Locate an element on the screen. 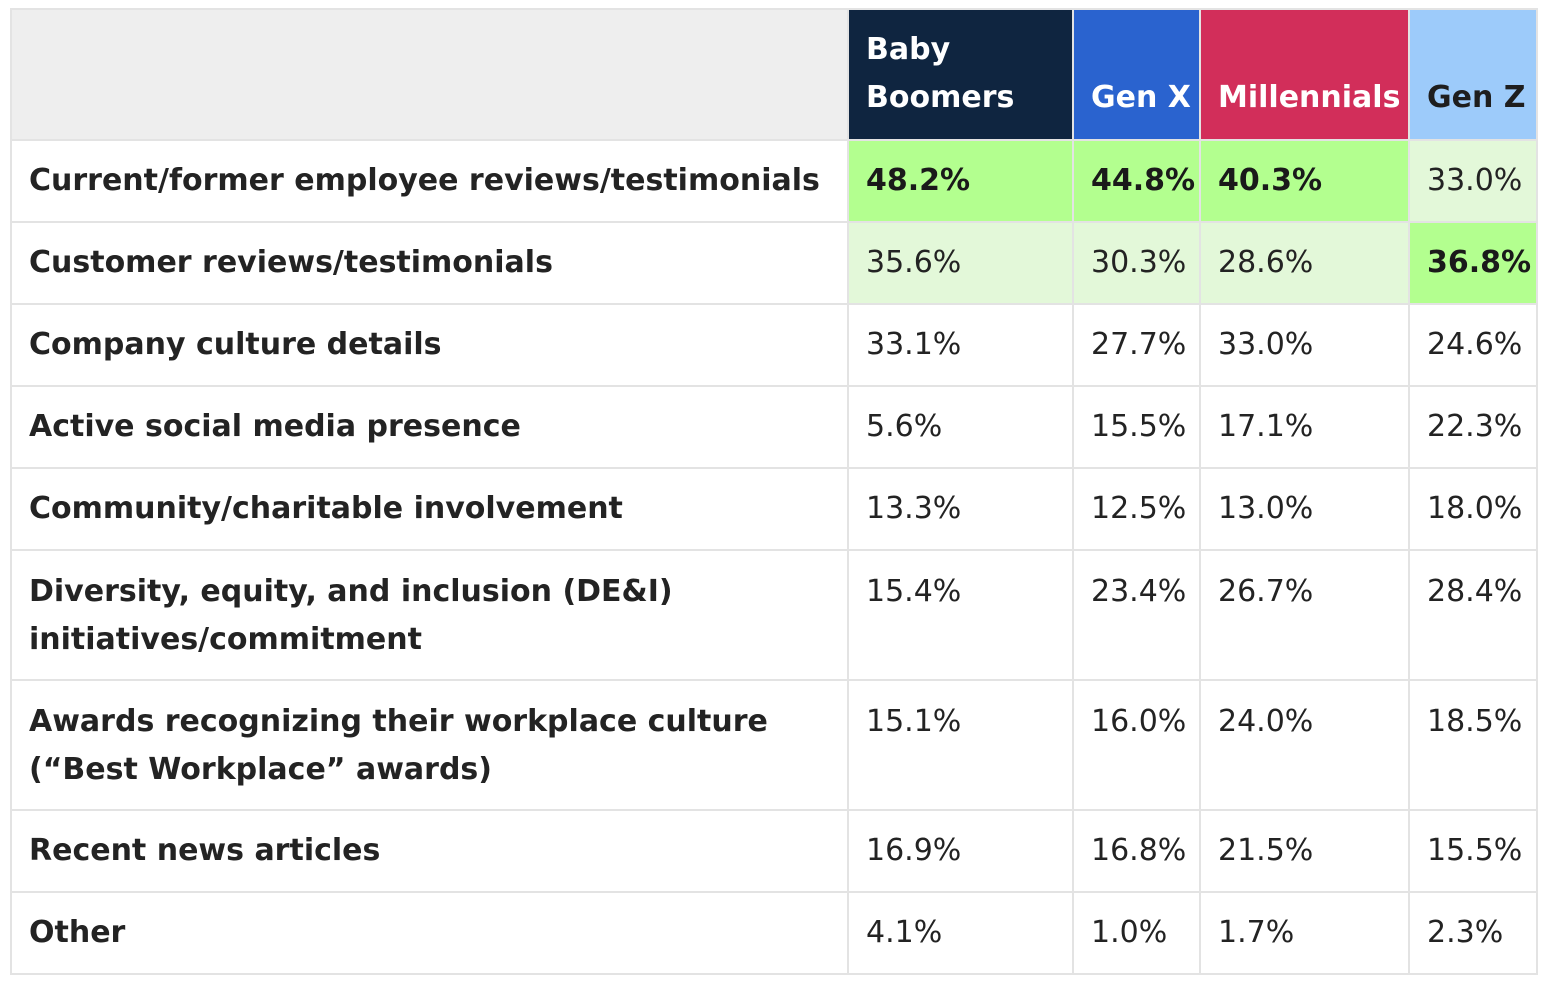  column-header-gen-x: Gen X is located at coordinates (1136, 74).